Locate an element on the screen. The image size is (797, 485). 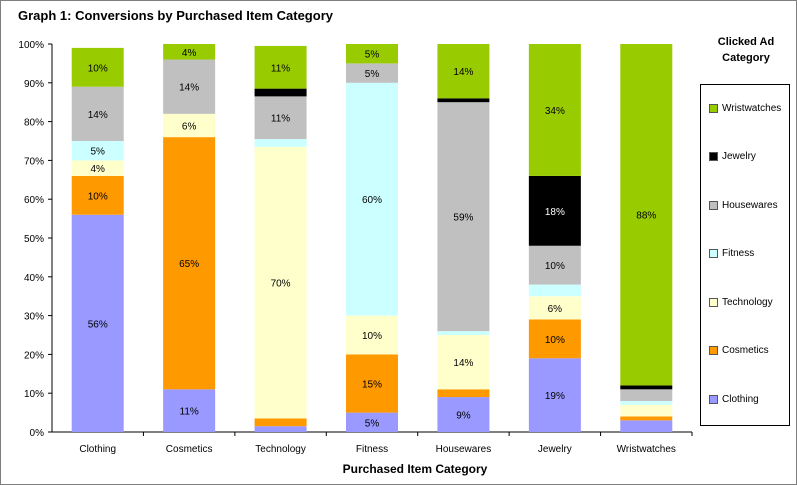
legend-label: Technology is located at coordinates (747, 302).